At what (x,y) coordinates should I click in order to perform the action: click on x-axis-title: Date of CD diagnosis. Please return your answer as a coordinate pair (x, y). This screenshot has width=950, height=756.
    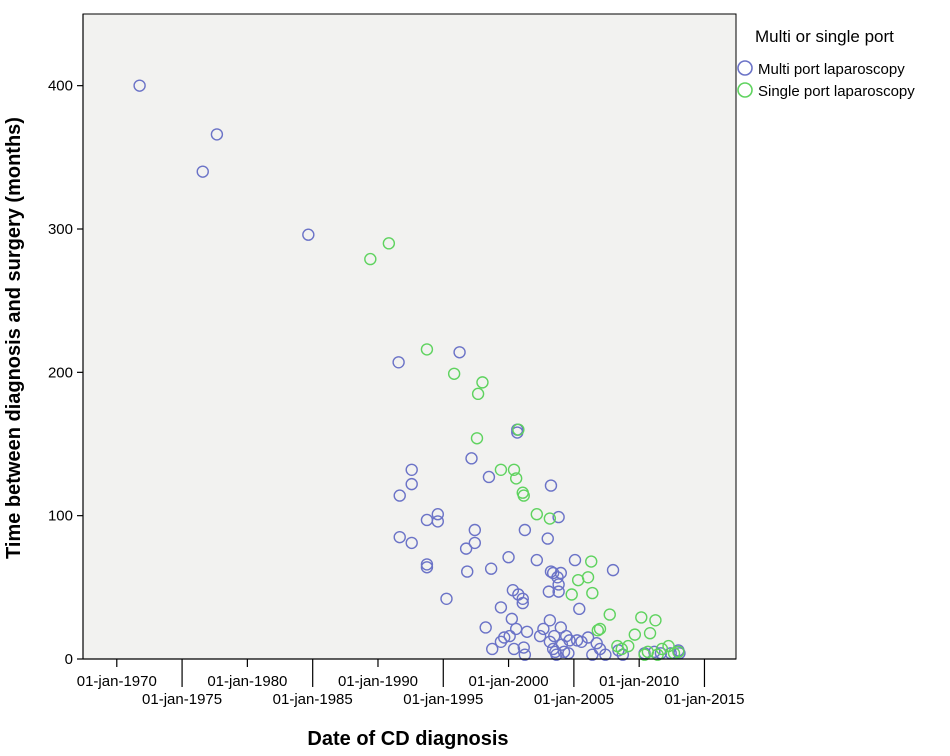
    Looking at the image, I should click on (407, 739).